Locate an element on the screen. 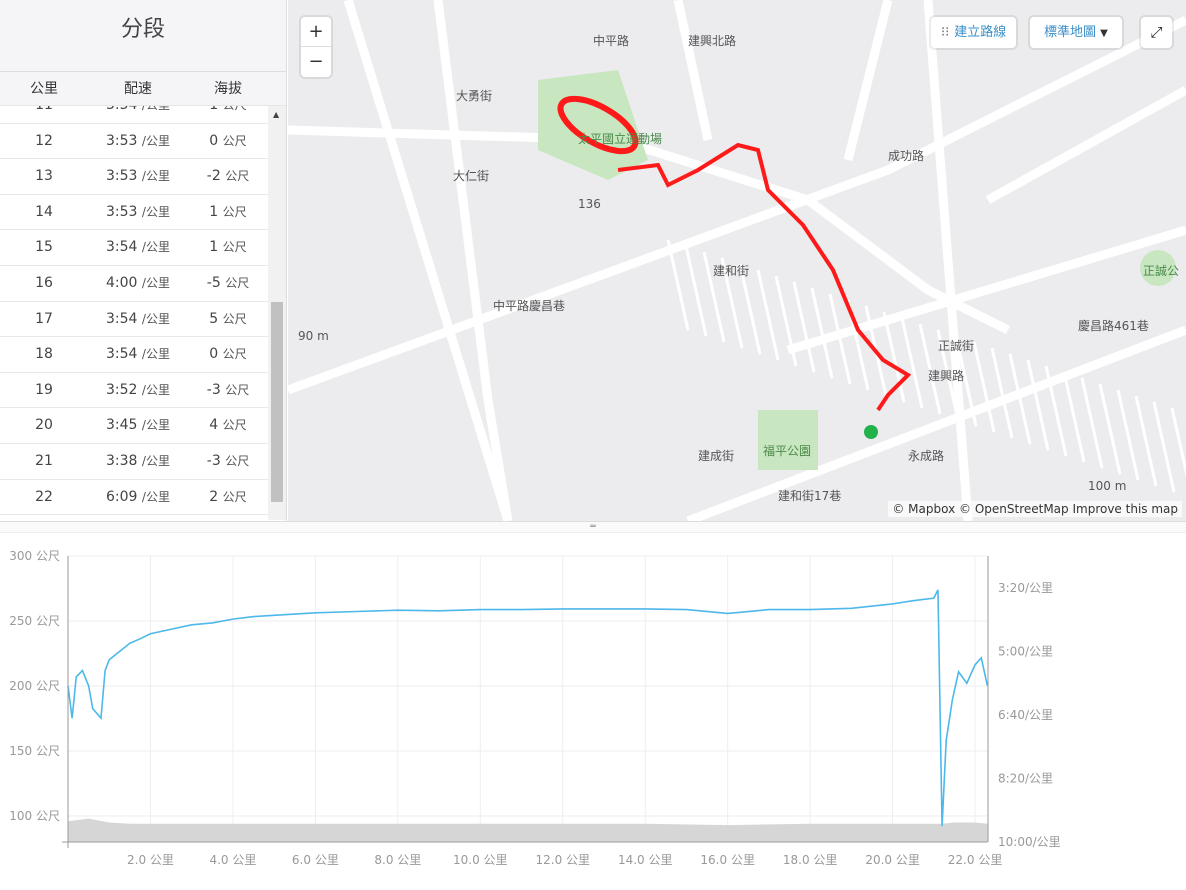  map-label: 慶昌路461巷 is located at coordinates (1113, 325).